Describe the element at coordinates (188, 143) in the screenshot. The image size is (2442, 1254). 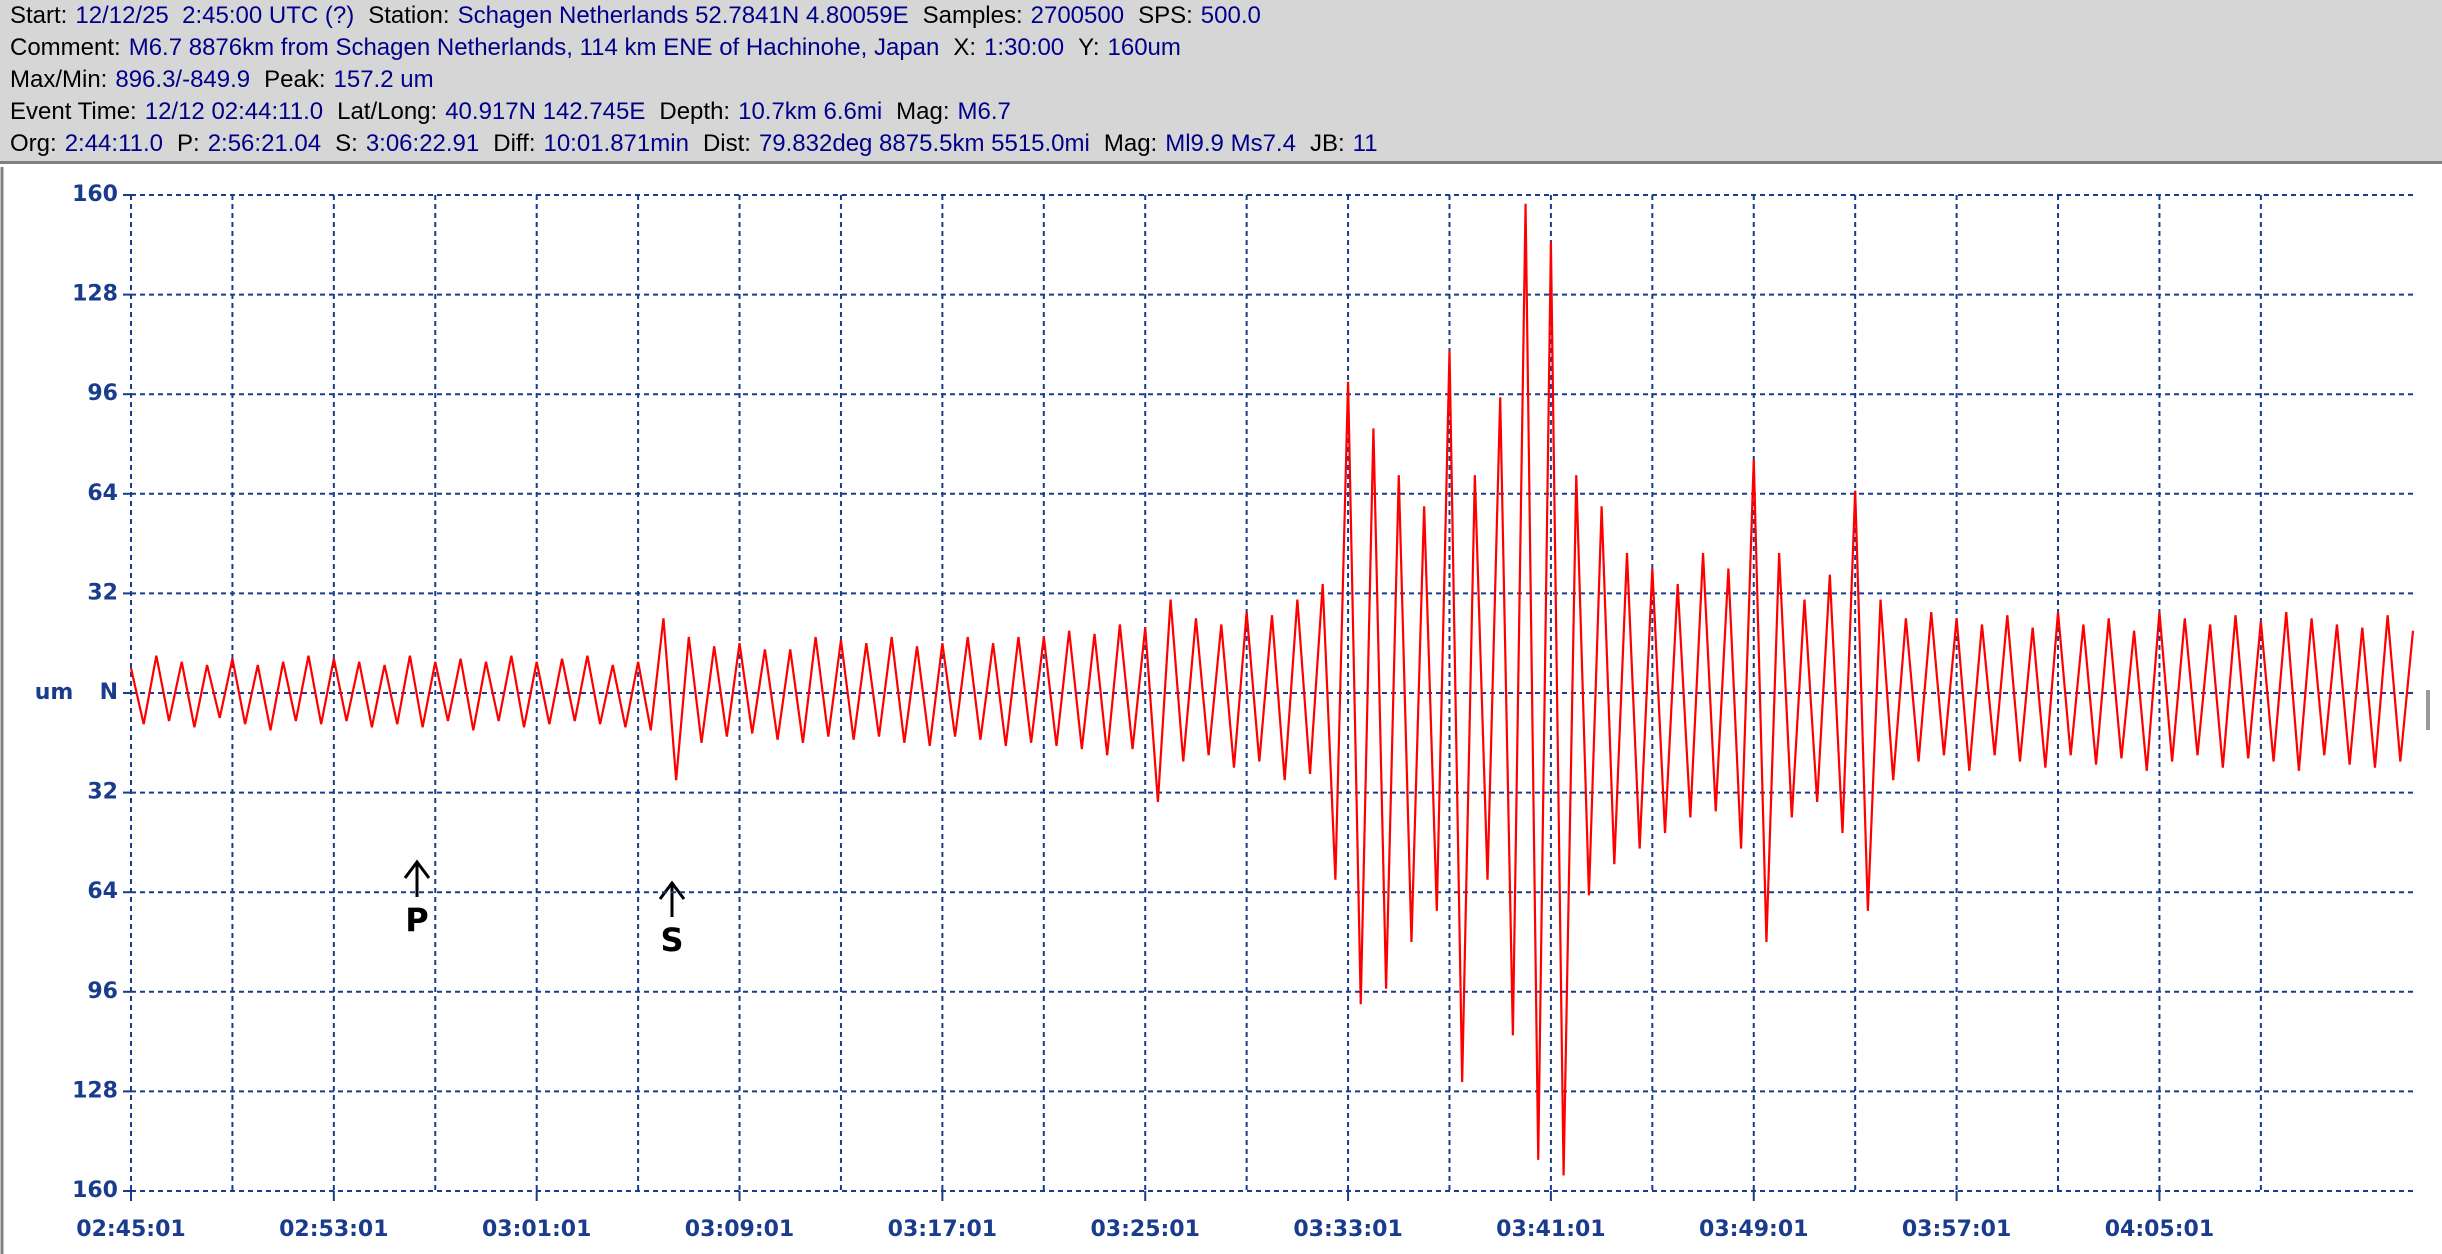
I see `info-label: P:` at that location.